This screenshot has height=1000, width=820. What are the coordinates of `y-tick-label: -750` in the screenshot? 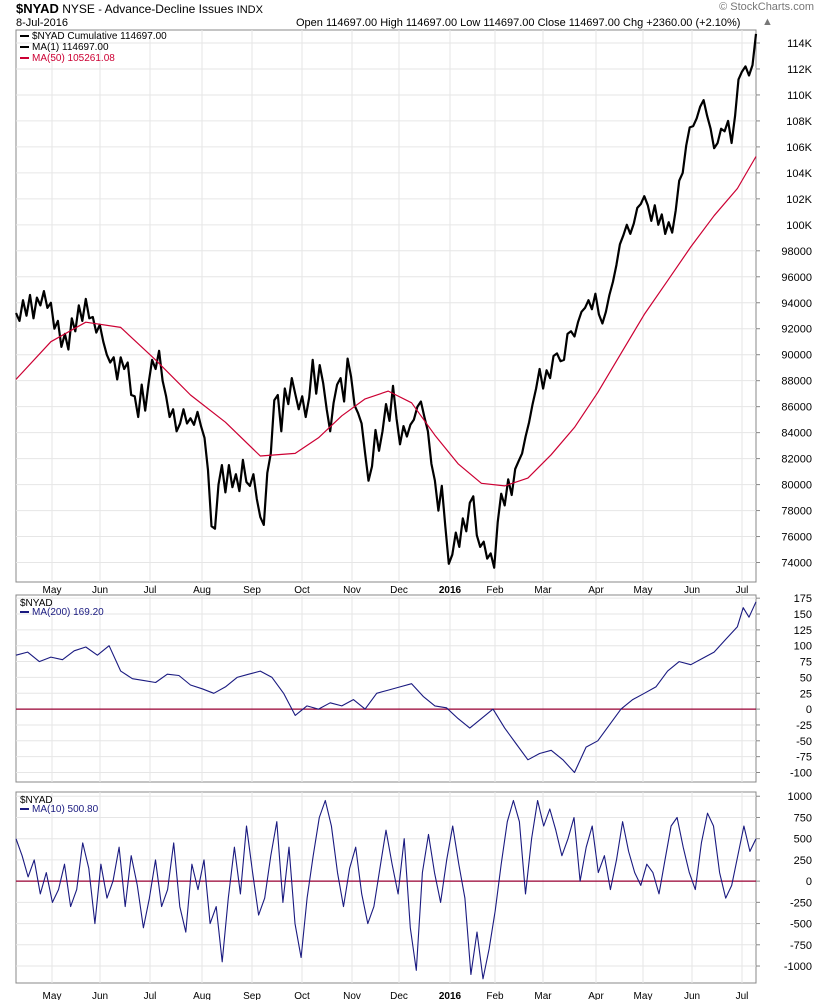 It's located at (801, 946).